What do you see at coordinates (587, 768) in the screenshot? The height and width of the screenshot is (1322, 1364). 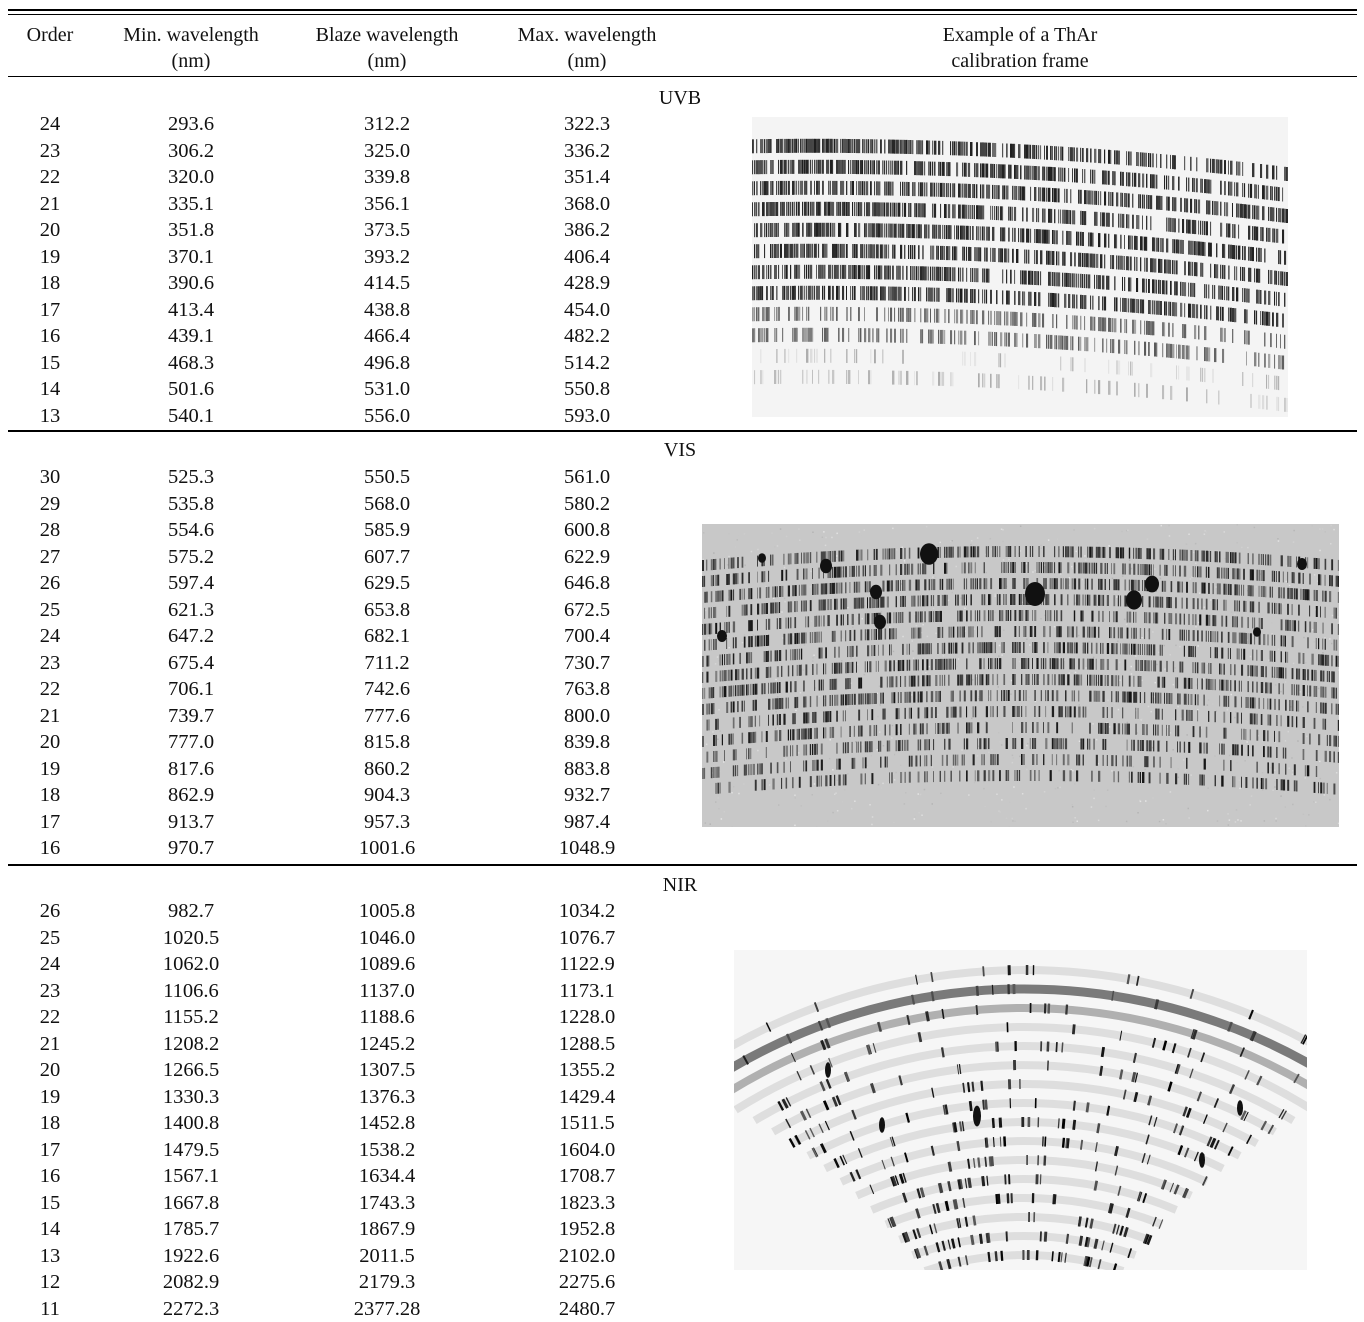 I see `max-wavelength-cell: 883.8` at bounding box center [587, 768].